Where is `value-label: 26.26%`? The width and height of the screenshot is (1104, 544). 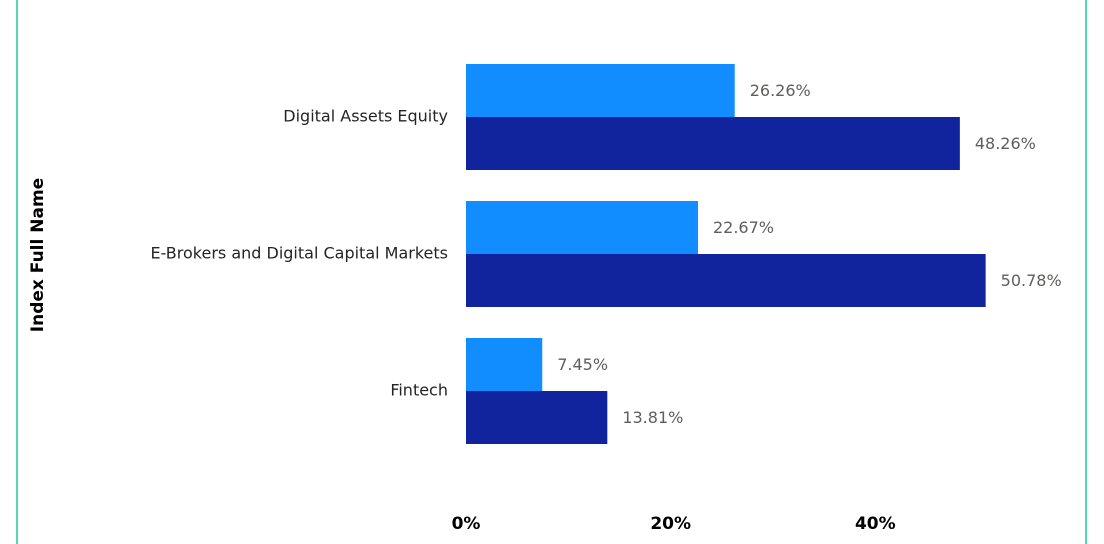
value-label: 26.26% is located at coordinates (780, 90).